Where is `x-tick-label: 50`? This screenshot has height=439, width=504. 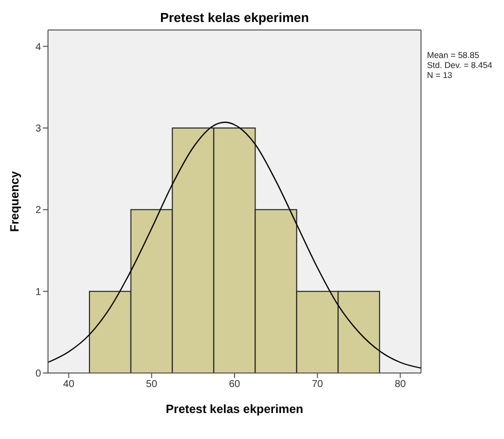
x-tick-label: 50 is located at coordinates (152, 384).